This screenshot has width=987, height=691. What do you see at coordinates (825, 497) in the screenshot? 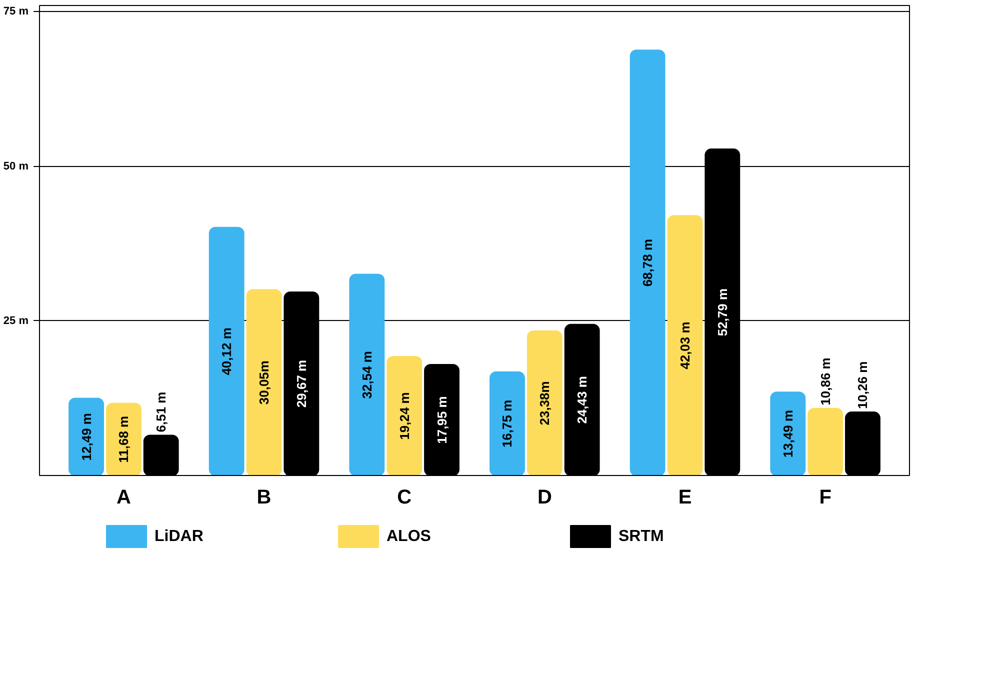
I see `x-tick-label: F` at bounding box center [825, 497].